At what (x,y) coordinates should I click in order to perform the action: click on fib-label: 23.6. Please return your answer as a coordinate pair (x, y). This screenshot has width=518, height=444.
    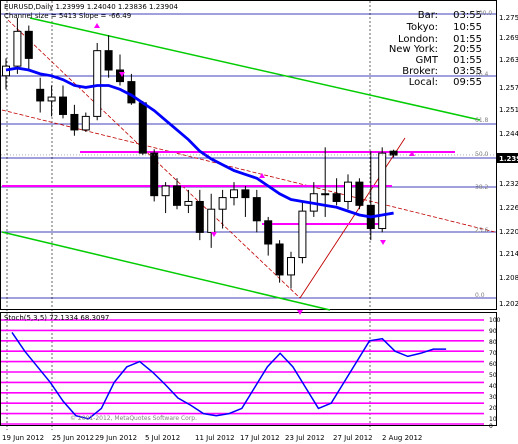
    Looking at the image, I should click on (482, 230).